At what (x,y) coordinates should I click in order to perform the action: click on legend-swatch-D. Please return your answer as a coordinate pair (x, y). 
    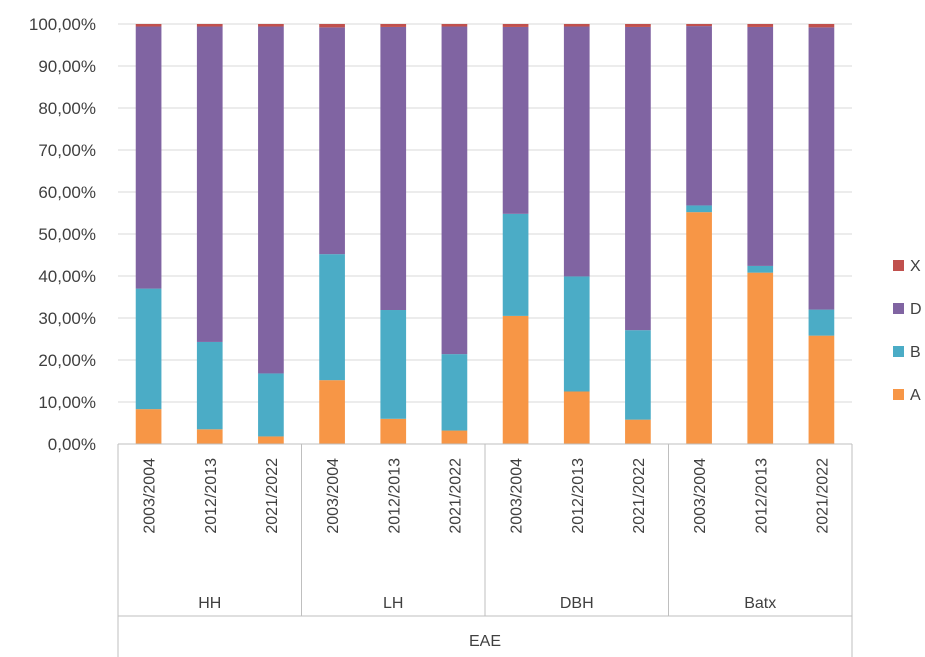
    Looking at the image, I should click on (898, 308).